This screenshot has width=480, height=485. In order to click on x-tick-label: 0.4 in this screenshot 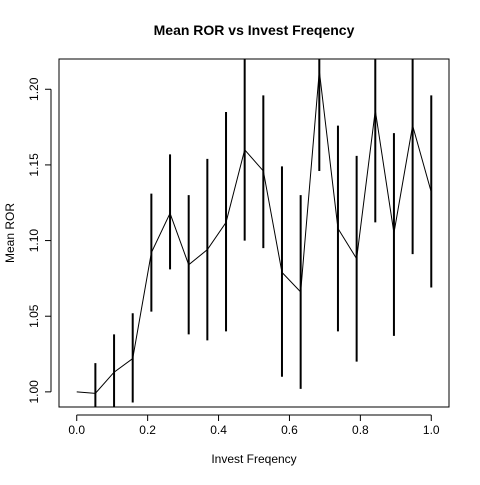, I will do `click(218, 430)`.